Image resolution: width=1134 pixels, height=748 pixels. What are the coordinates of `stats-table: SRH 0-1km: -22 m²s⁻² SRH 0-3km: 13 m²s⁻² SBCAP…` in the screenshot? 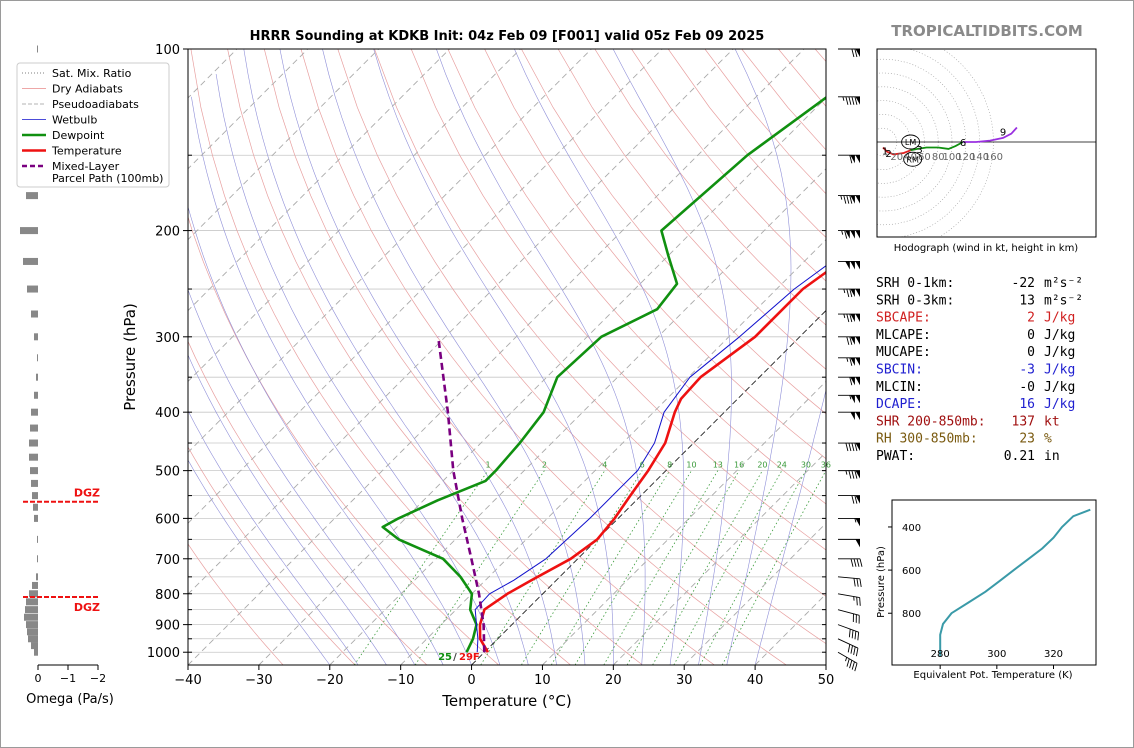 It's located at (979, 370).